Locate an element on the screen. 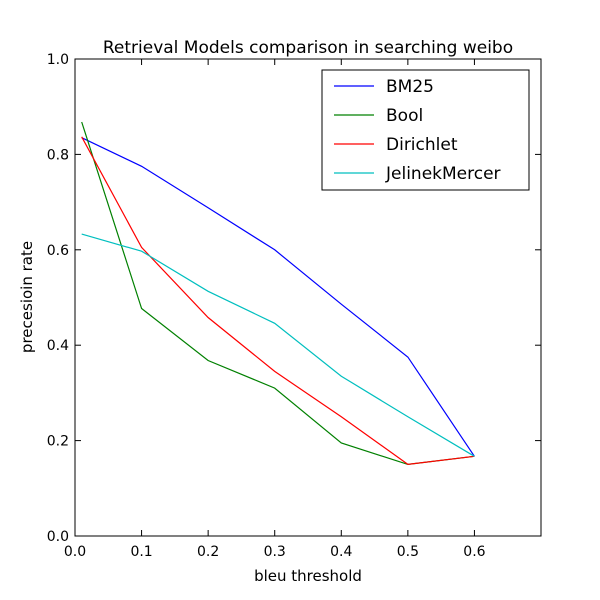 This screenshot has height=600, width=600. x-axis-label: bleu threshold is located at coordinates (308, 576).